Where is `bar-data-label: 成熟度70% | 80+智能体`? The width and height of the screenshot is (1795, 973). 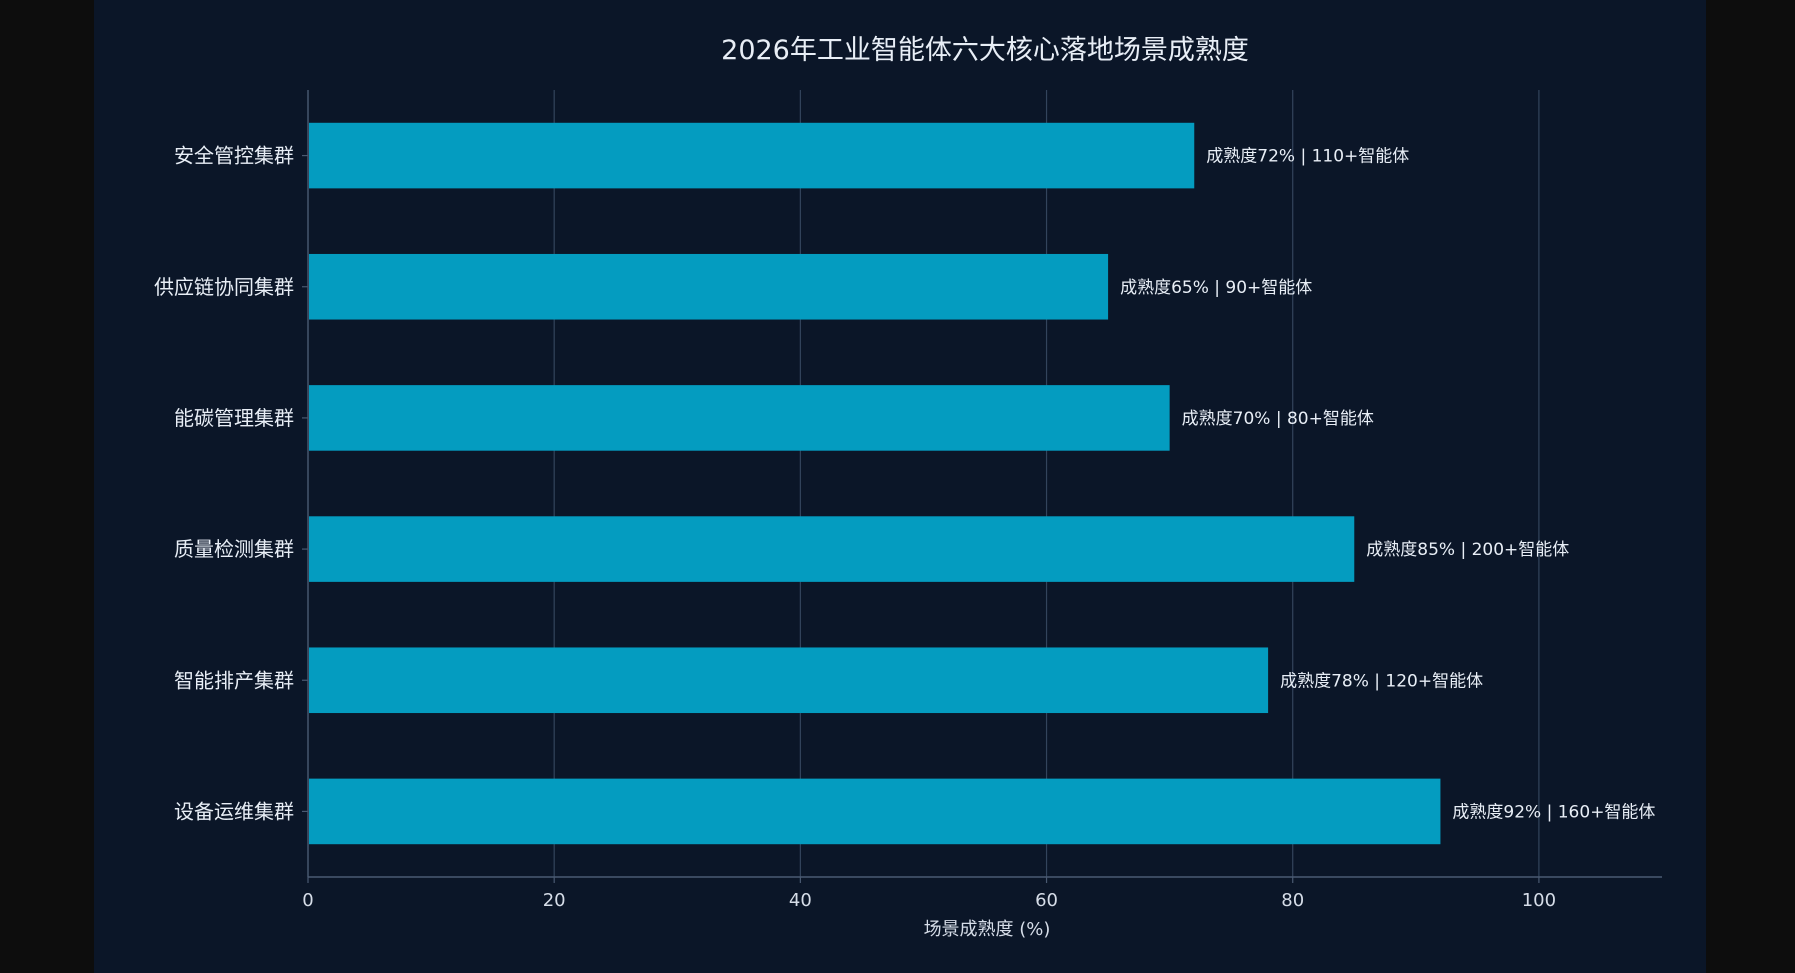
bar-data-label: 成熟度70% | 80+智能体 is located at coordinates (1278, 418).